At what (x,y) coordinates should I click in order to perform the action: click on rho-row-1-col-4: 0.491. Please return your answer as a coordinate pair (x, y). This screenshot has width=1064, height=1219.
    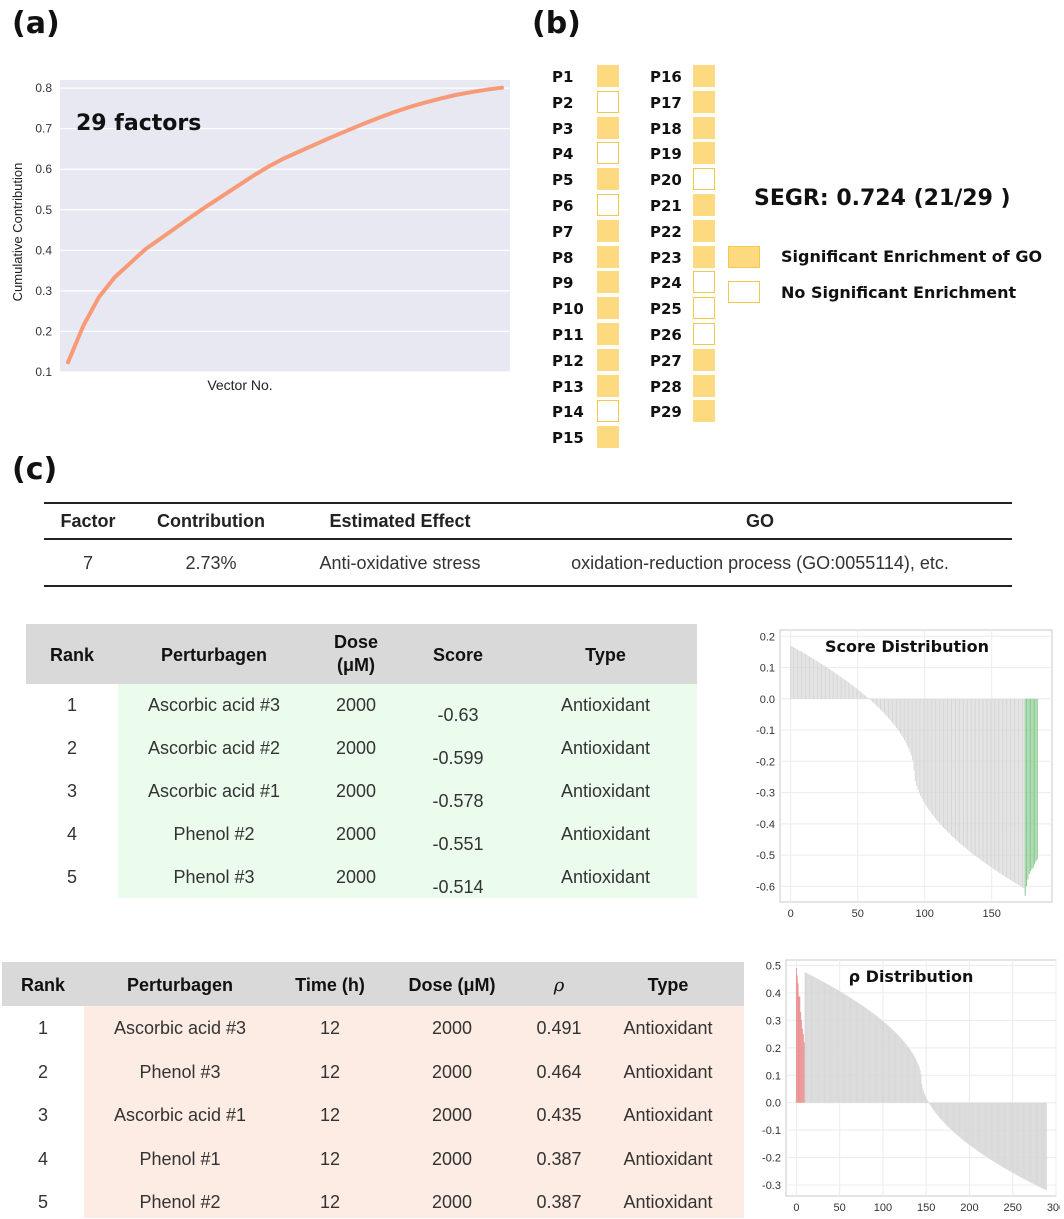
    Looking at the image, I should click on (559, 1028).